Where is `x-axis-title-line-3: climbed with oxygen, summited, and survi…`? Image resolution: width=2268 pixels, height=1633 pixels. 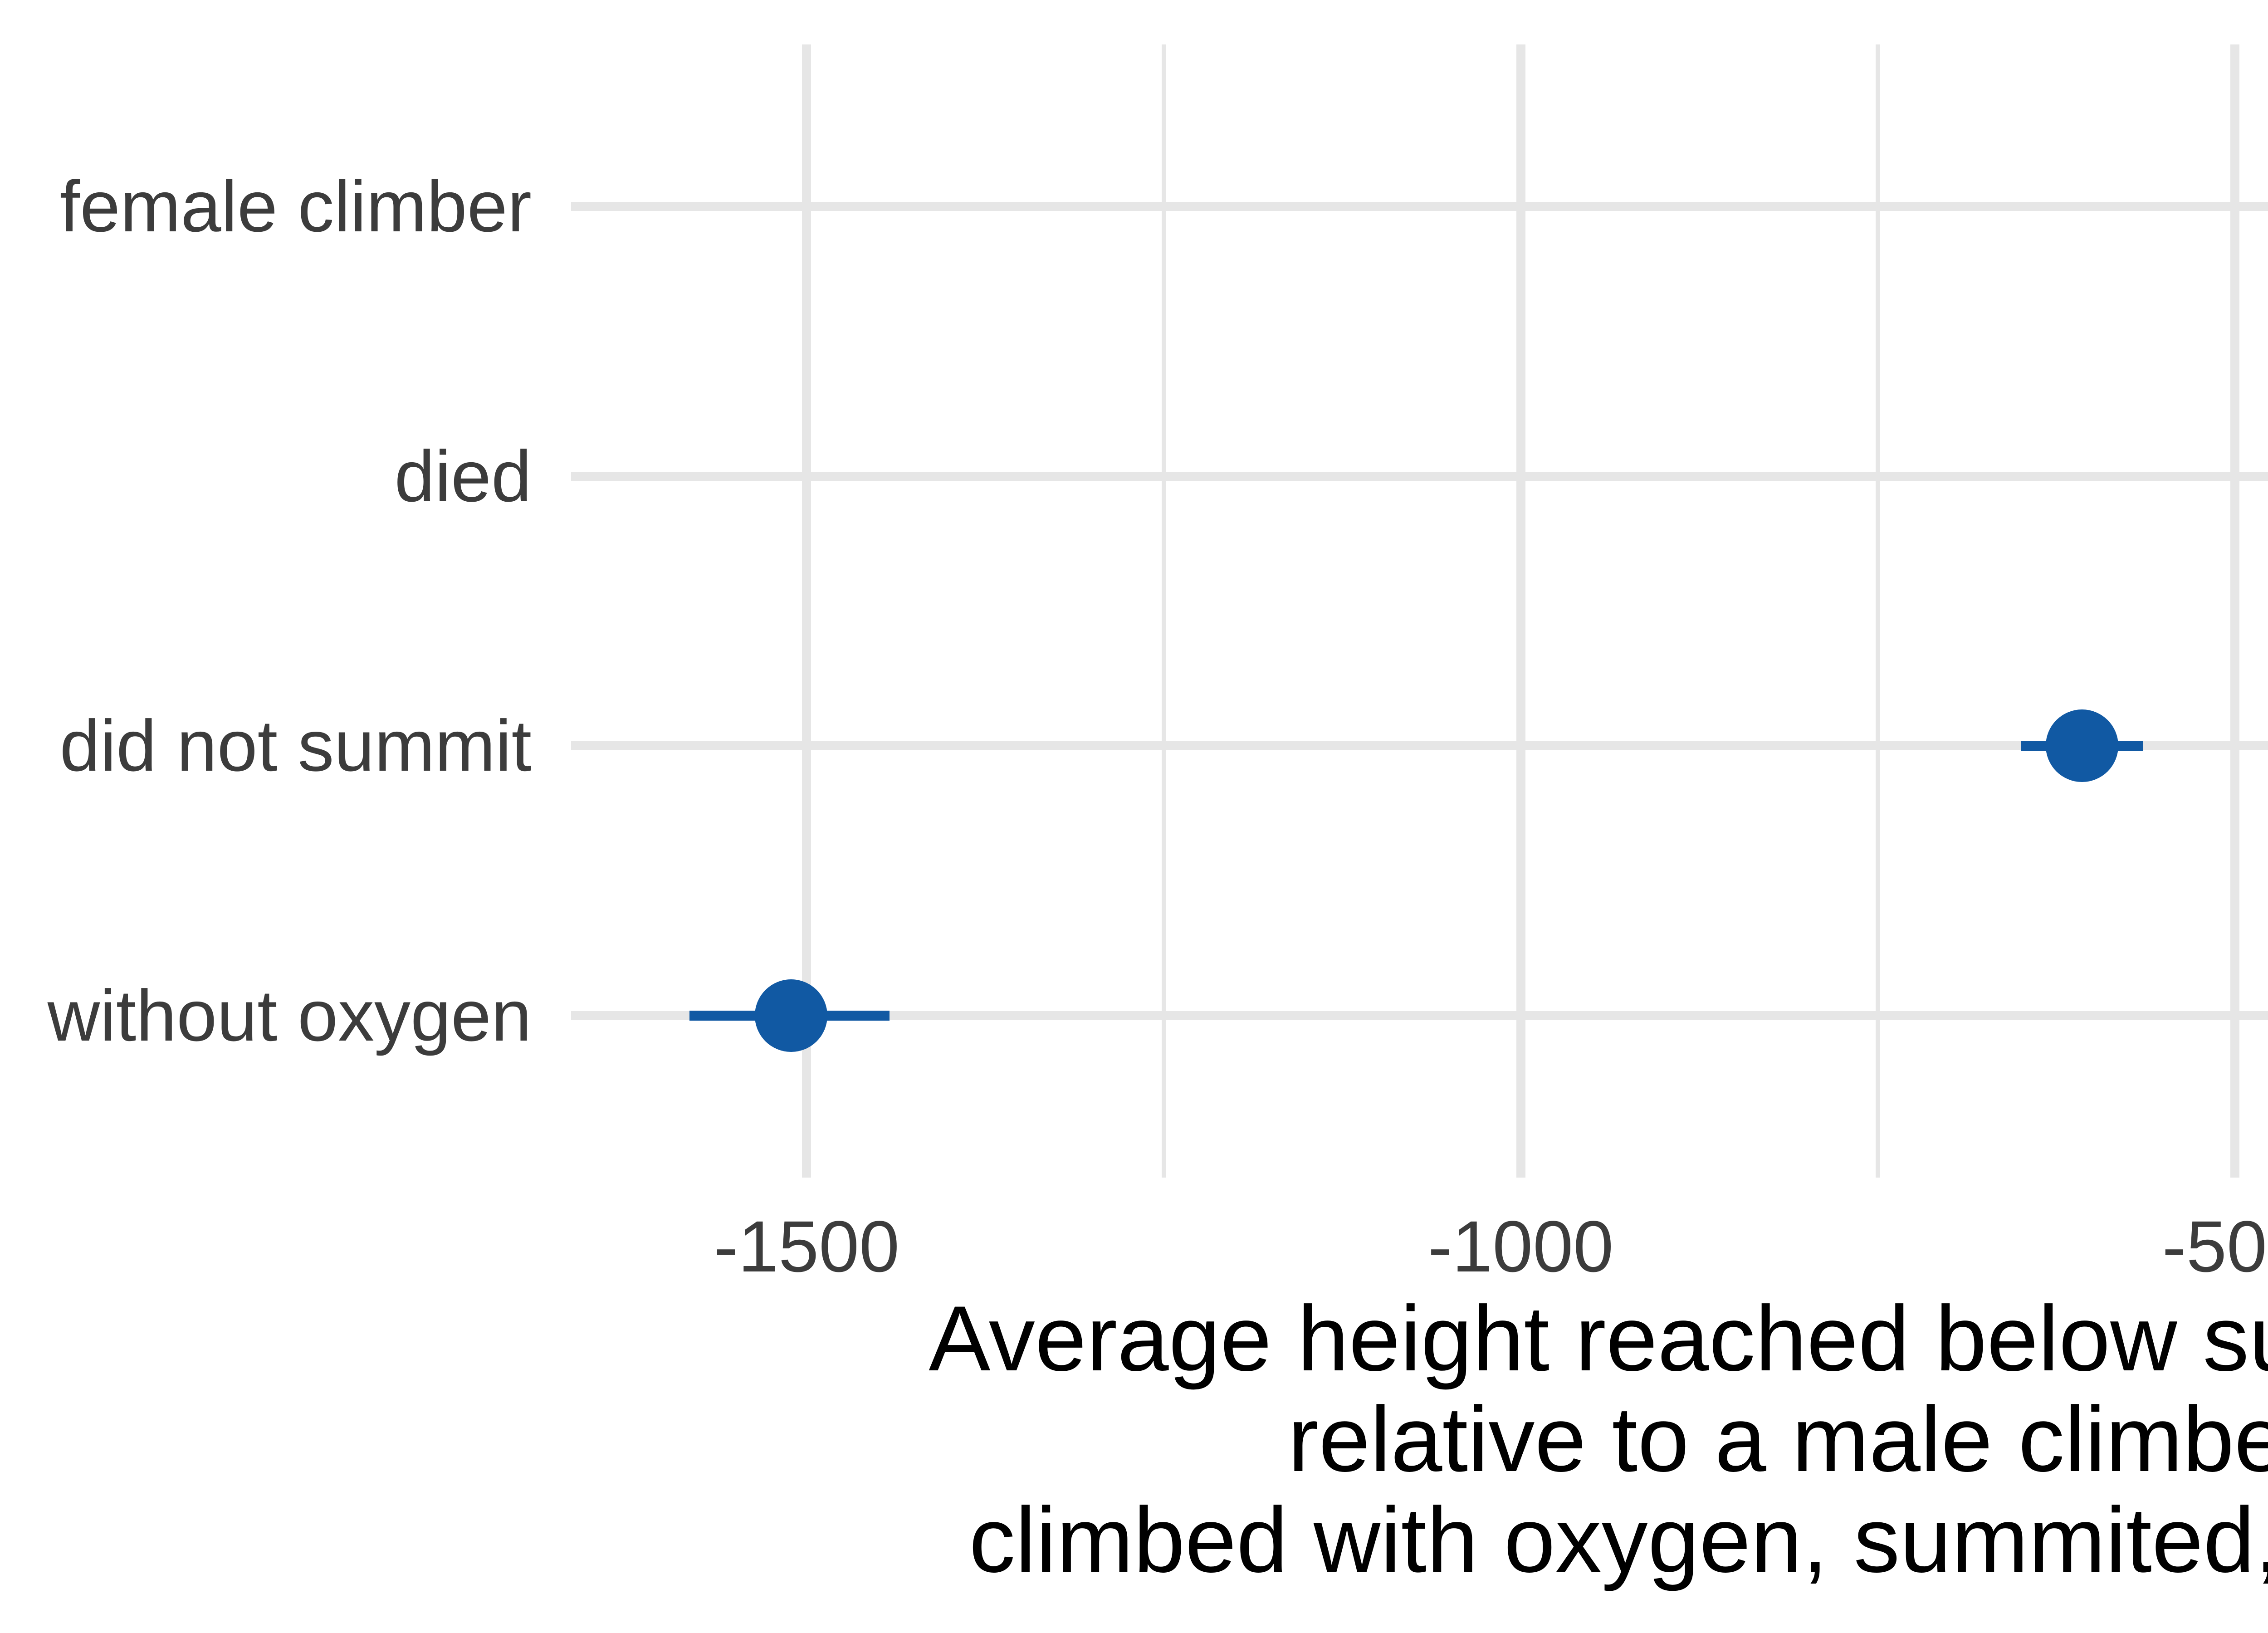 x-axis-title-line-3: climbed with oxygen, summited, and survi… is located at coordinates (1619, 1540).